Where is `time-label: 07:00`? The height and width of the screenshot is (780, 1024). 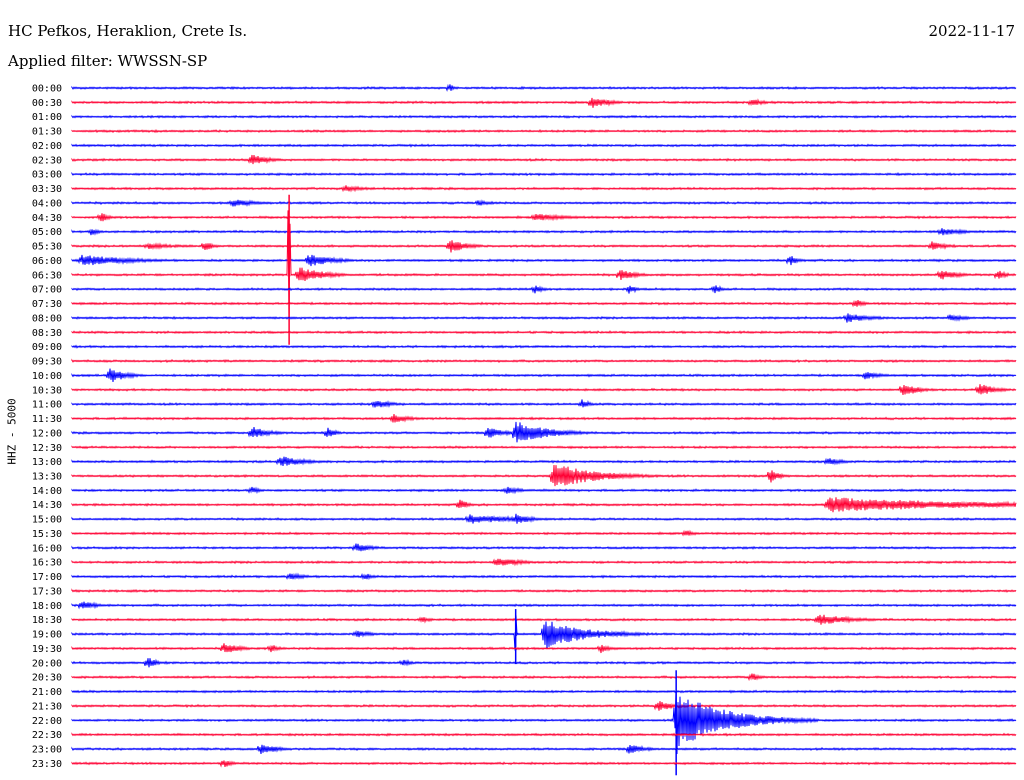
time-label: 07:00 is located at coordinates (47, 290).